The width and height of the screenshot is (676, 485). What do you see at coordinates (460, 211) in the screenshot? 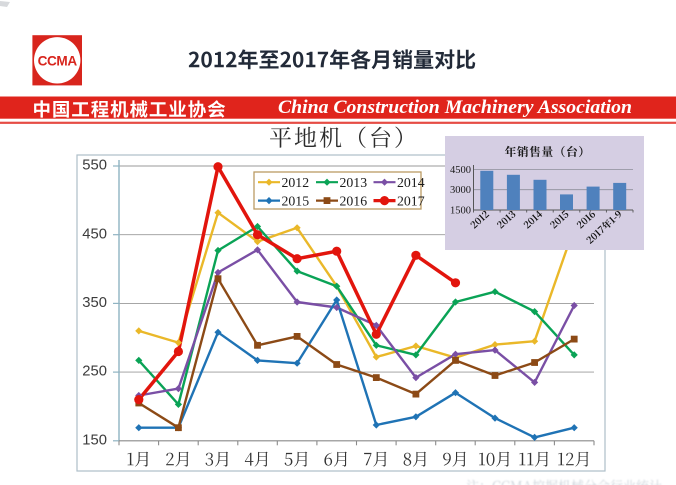
I see `svg-text: 1500` at bounding box center [460, 211].